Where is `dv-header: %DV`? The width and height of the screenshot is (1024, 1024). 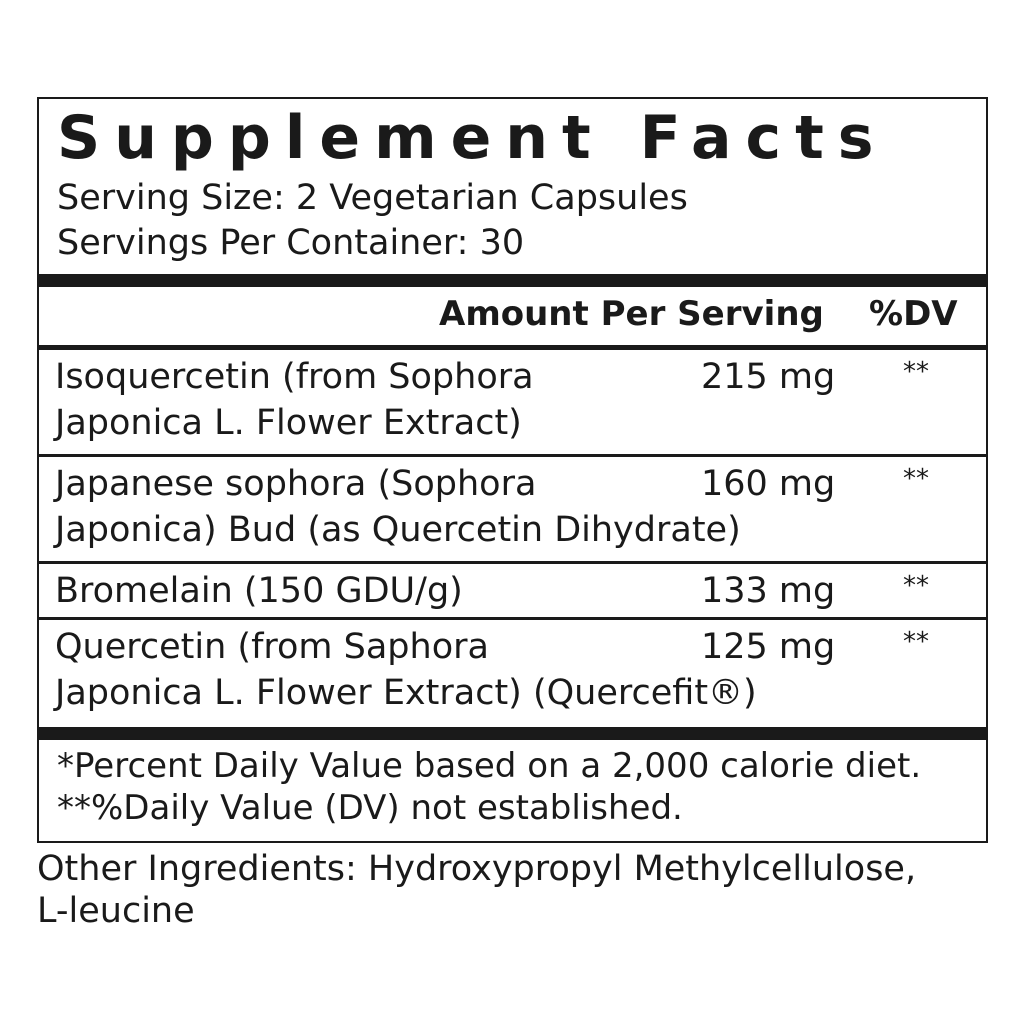
dv-header: %DV is located at coordinates (913, 314).